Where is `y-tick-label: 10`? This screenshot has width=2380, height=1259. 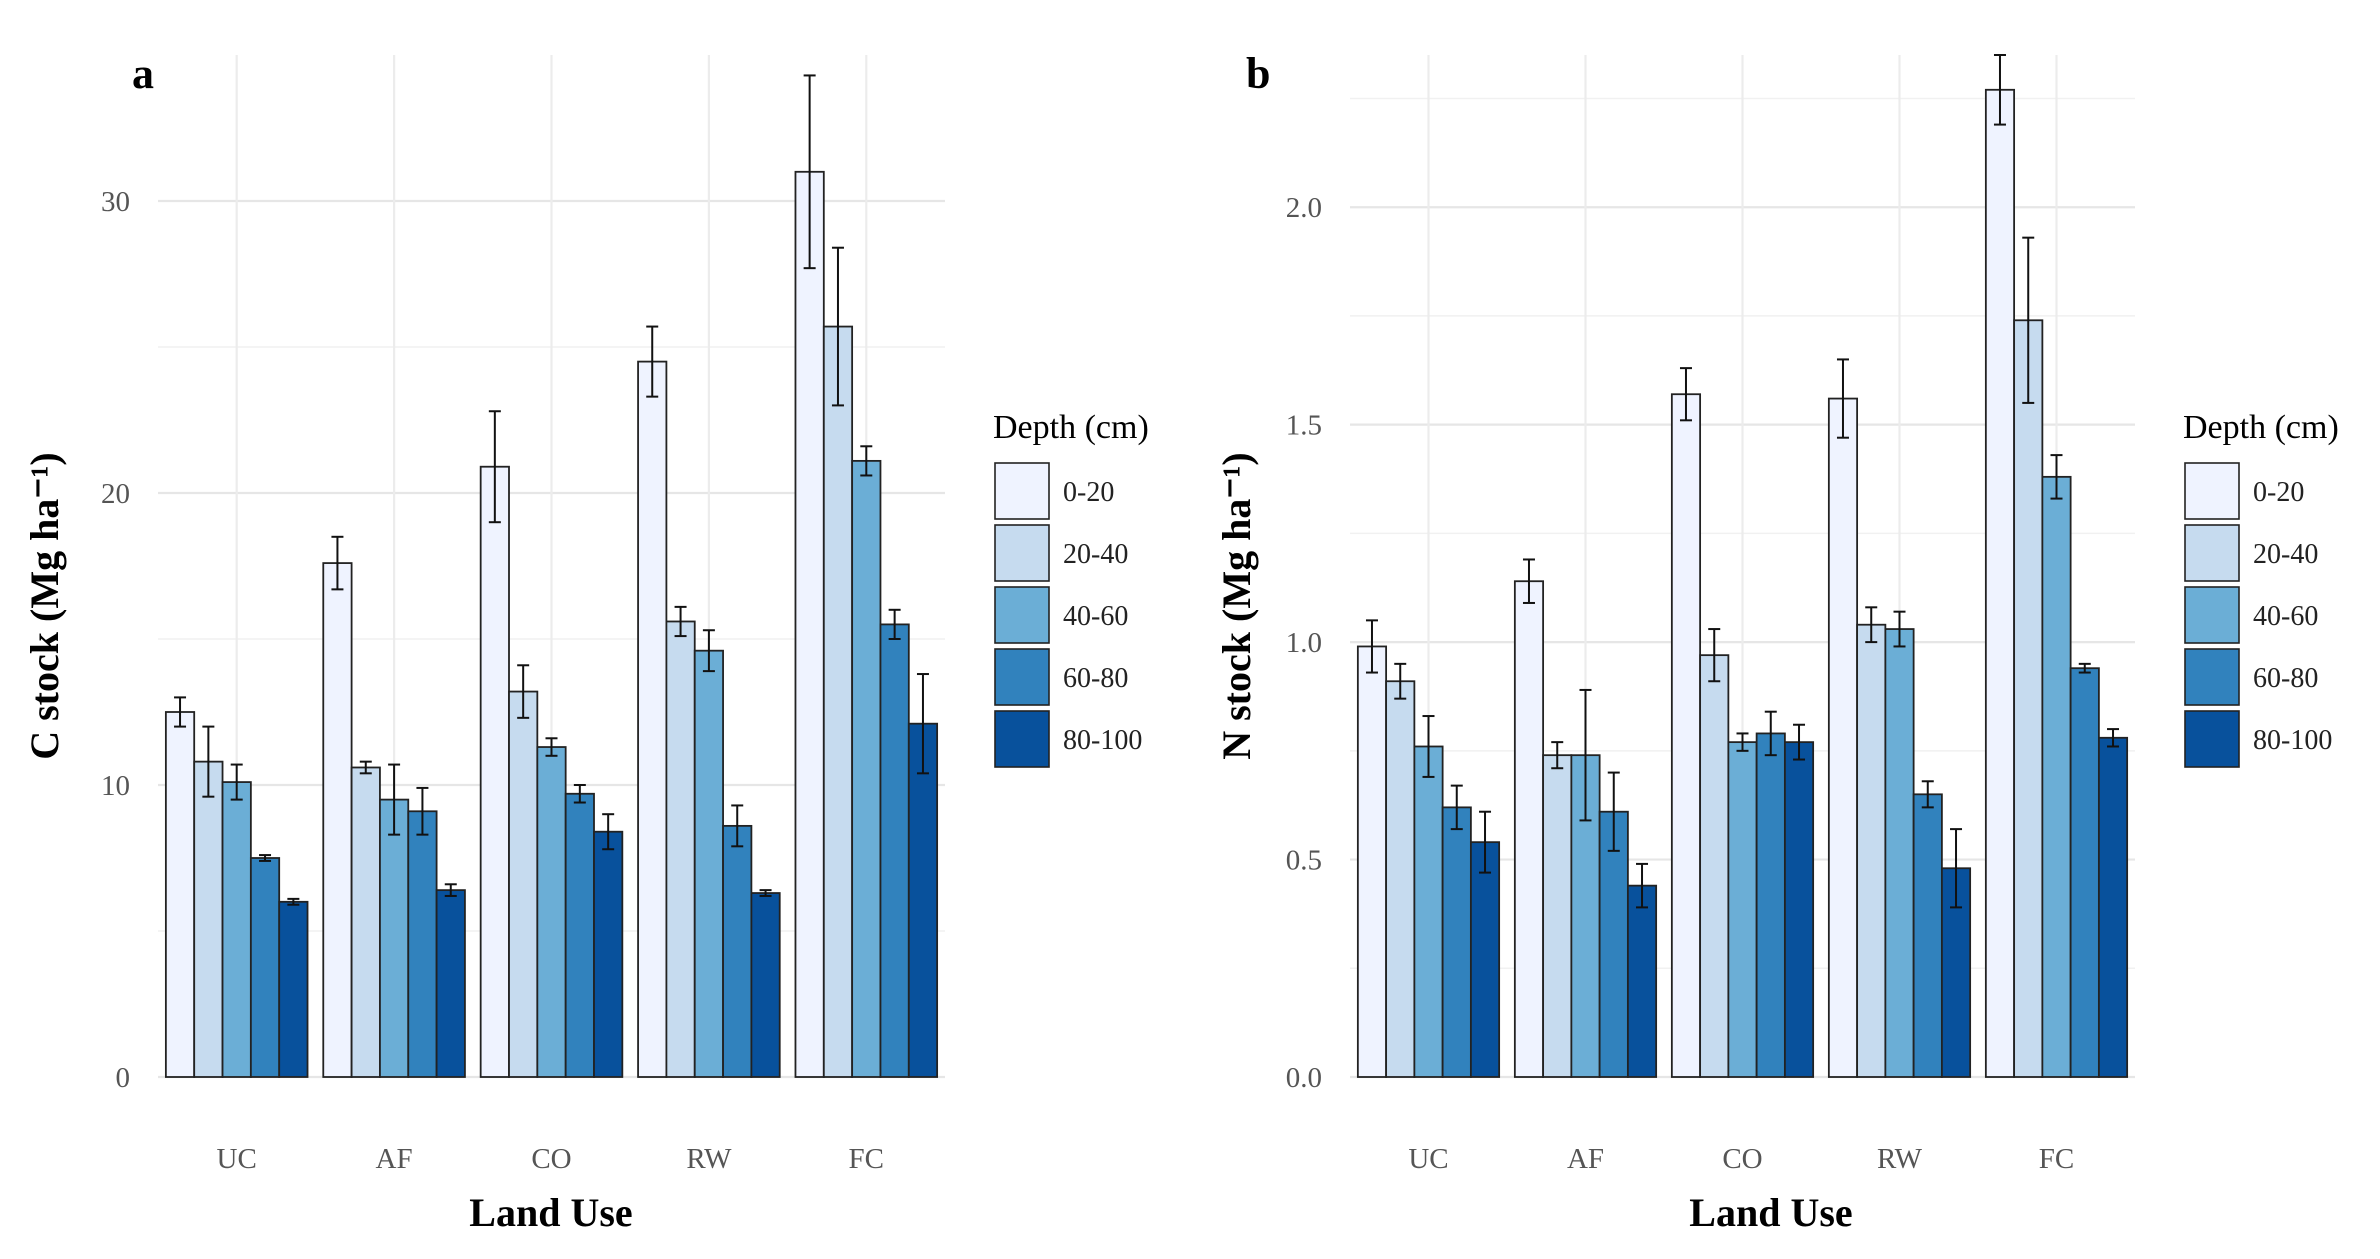
y-tick-label: 10 is located at coordinates (115, 786).